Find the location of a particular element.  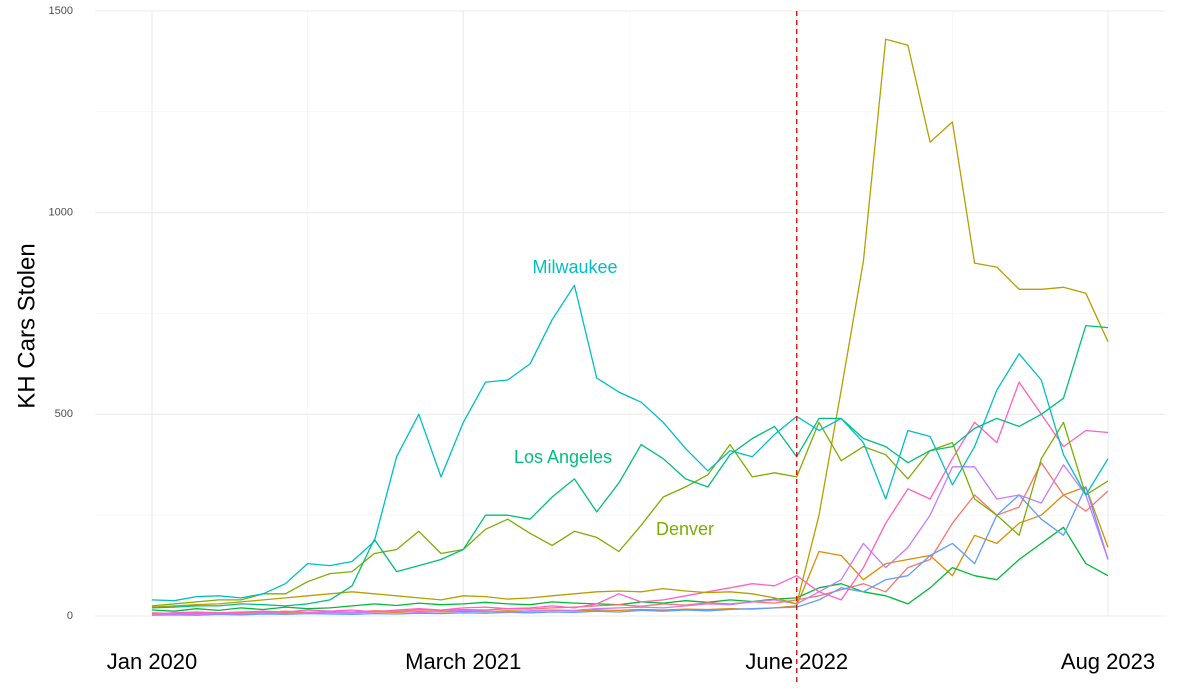

series-annotation: Los Angeles is located at coordinates (563, 457).